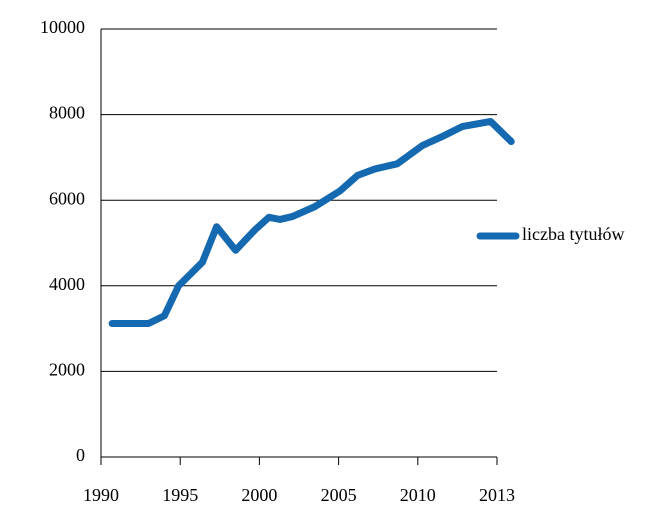 This screenshot has height=511, width=666. I want to click on y-tick-label: 2000, so click(67, 370).